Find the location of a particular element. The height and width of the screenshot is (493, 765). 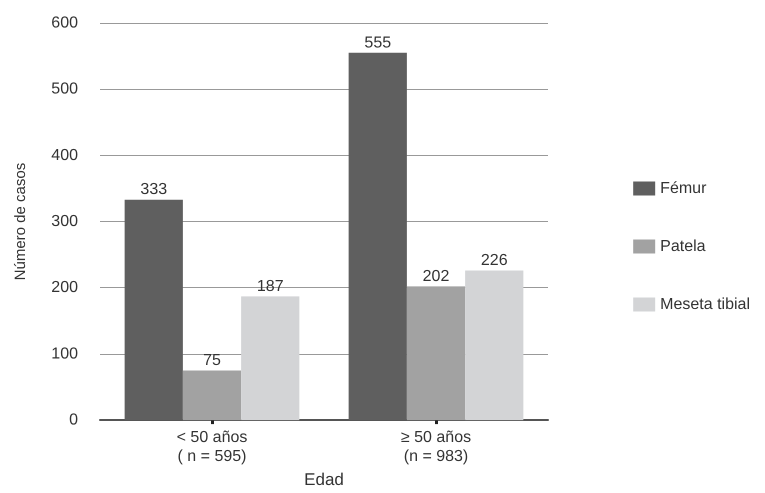

data-label: 226 is located at coordinates (494, 261).